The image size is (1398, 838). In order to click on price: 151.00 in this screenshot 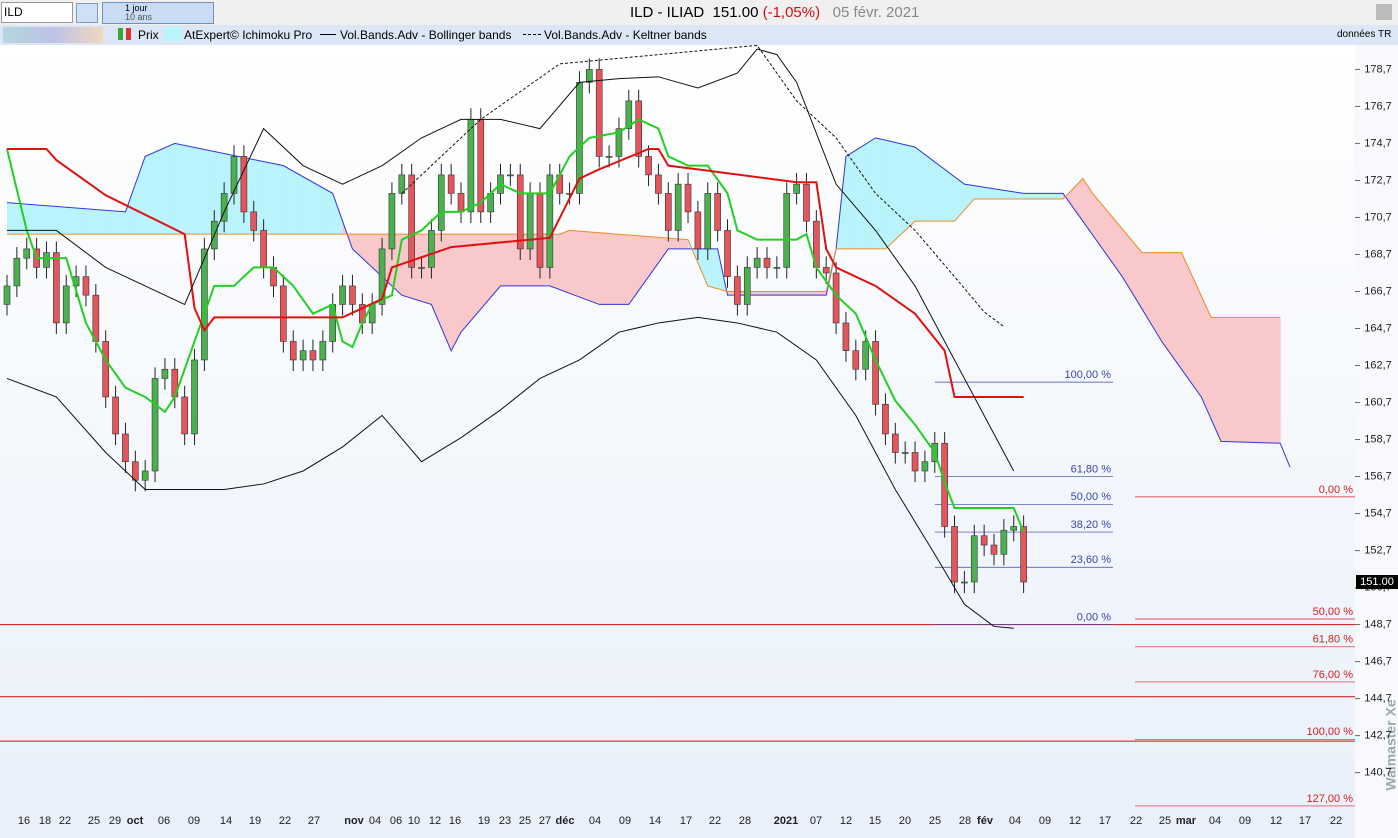, I will do `click(735, 12)`.